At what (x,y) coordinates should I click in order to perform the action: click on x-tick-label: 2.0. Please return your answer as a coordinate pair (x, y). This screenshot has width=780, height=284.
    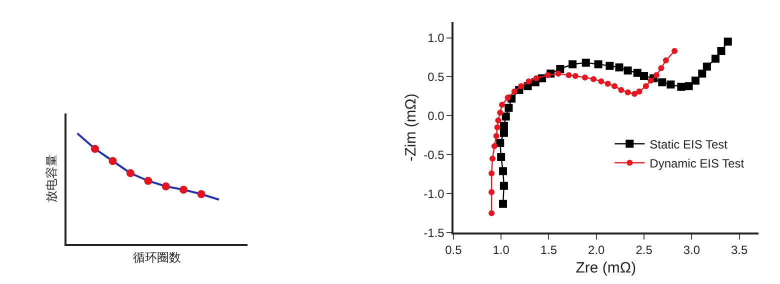
    Looking at the image, I should click on (597, 249).